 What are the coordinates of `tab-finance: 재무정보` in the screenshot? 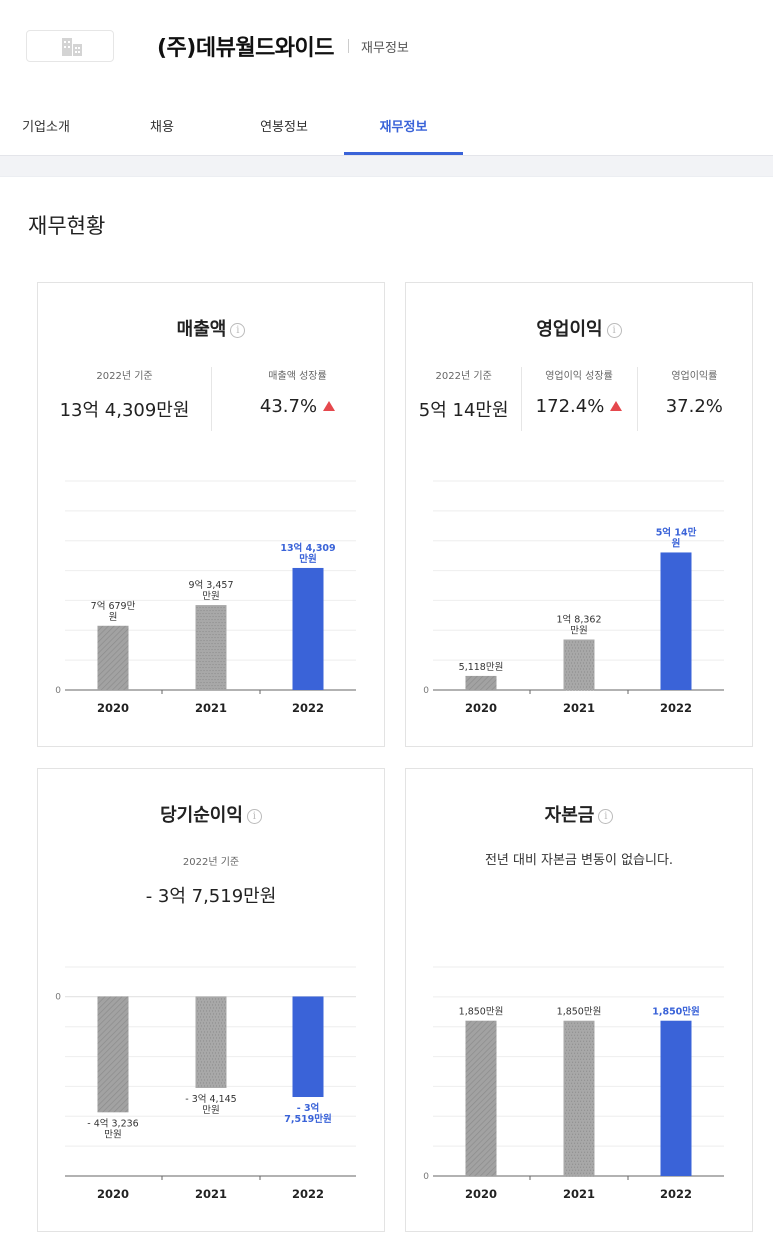 It's located at (403, 129).